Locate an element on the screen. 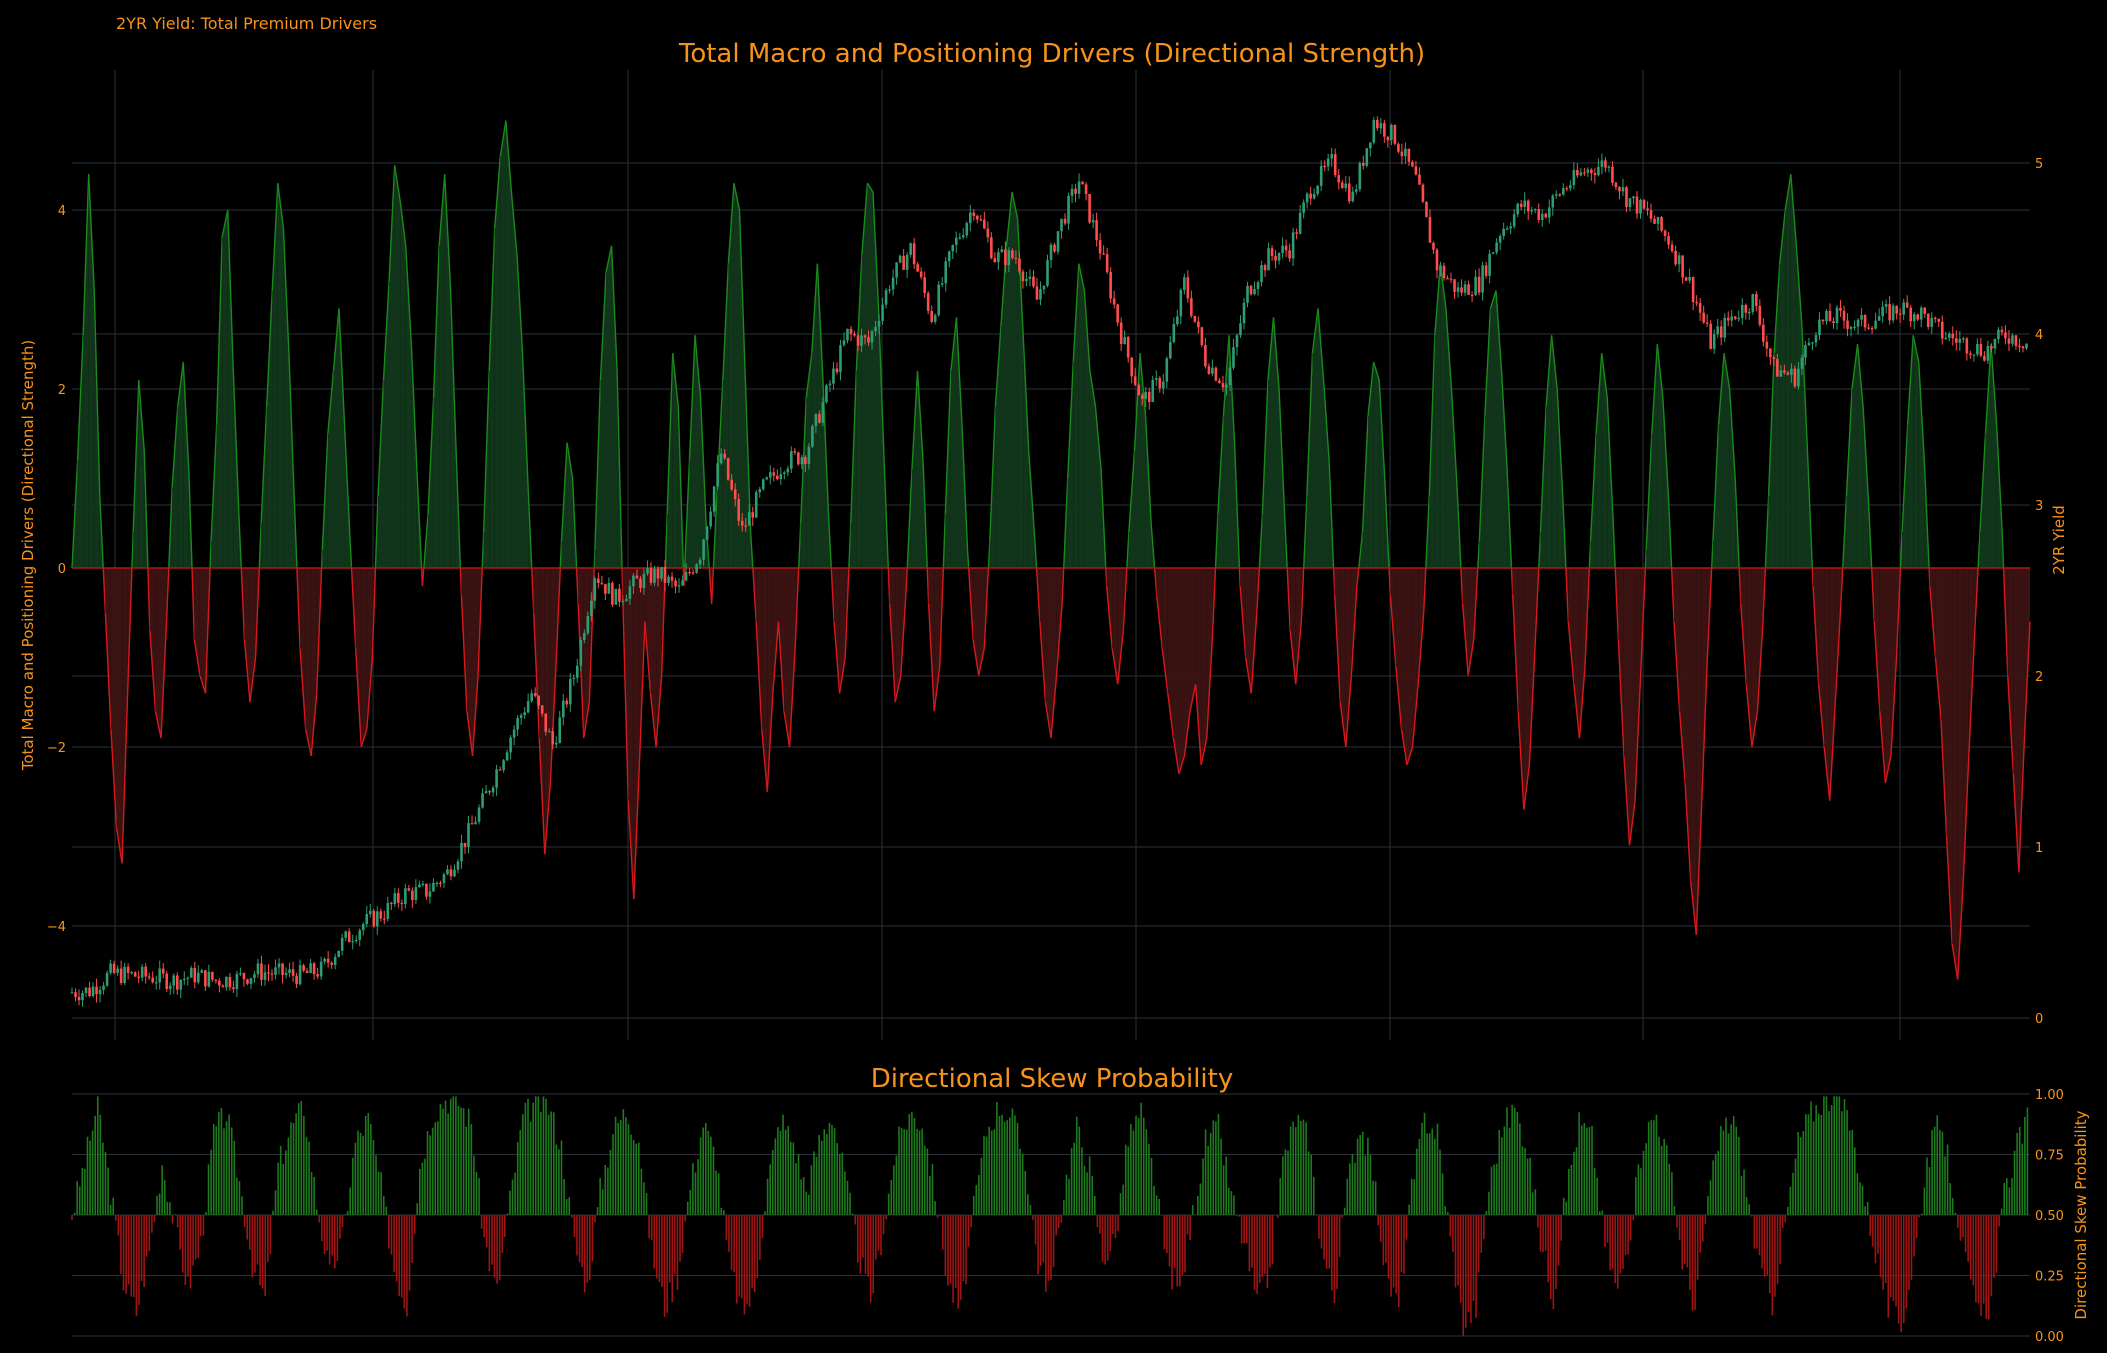 The height and width of the screenshot is (1353, 2107). bottom-tick-label: 0.50 is located at coordinates (2049, 1216).